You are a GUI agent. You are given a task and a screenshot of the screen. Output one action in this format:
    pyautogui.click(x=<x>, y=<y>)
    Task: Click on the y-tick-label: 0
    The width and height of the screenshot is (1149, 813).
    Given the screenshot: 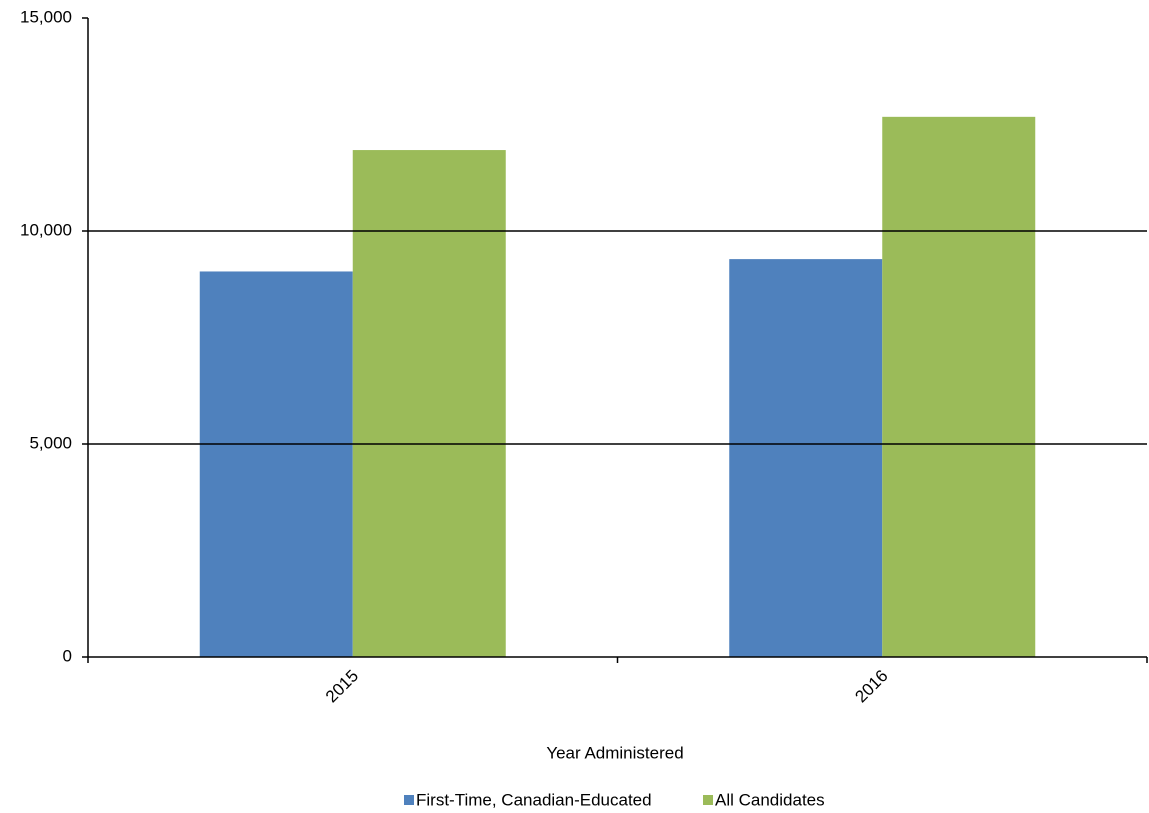 What is the action you would take?
    pyautogui.click(x=67, y=655)
    